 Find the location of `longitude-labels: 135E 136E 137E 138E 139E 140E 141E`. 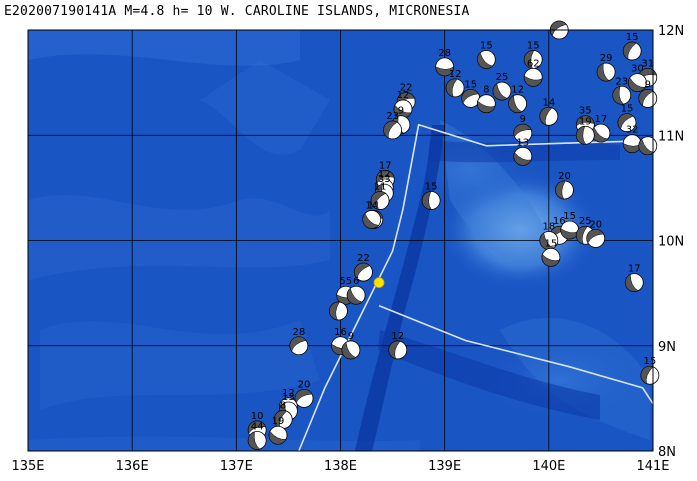

longitude-labels: 135E 136E 137E 138E 139E 140E 141E is located at coordinates (340, 466).